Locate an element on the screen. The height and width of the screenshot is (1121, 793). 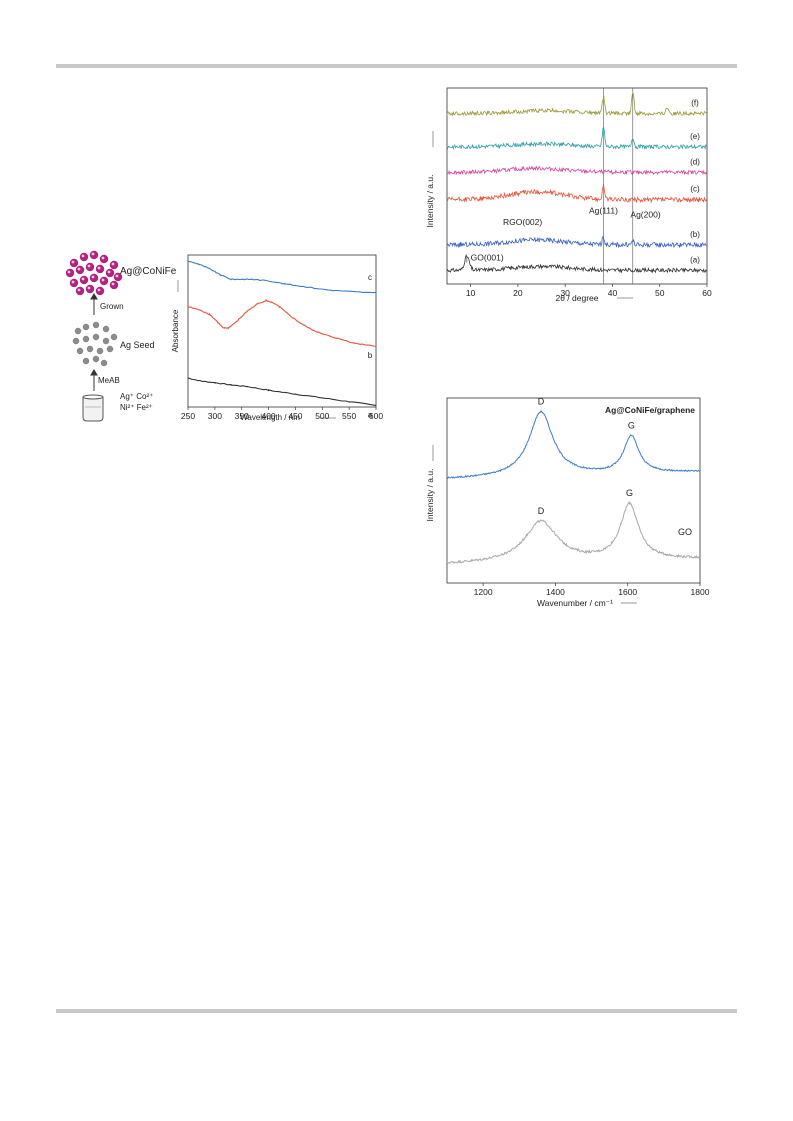
header-rule is located at coordinates (396, 66).